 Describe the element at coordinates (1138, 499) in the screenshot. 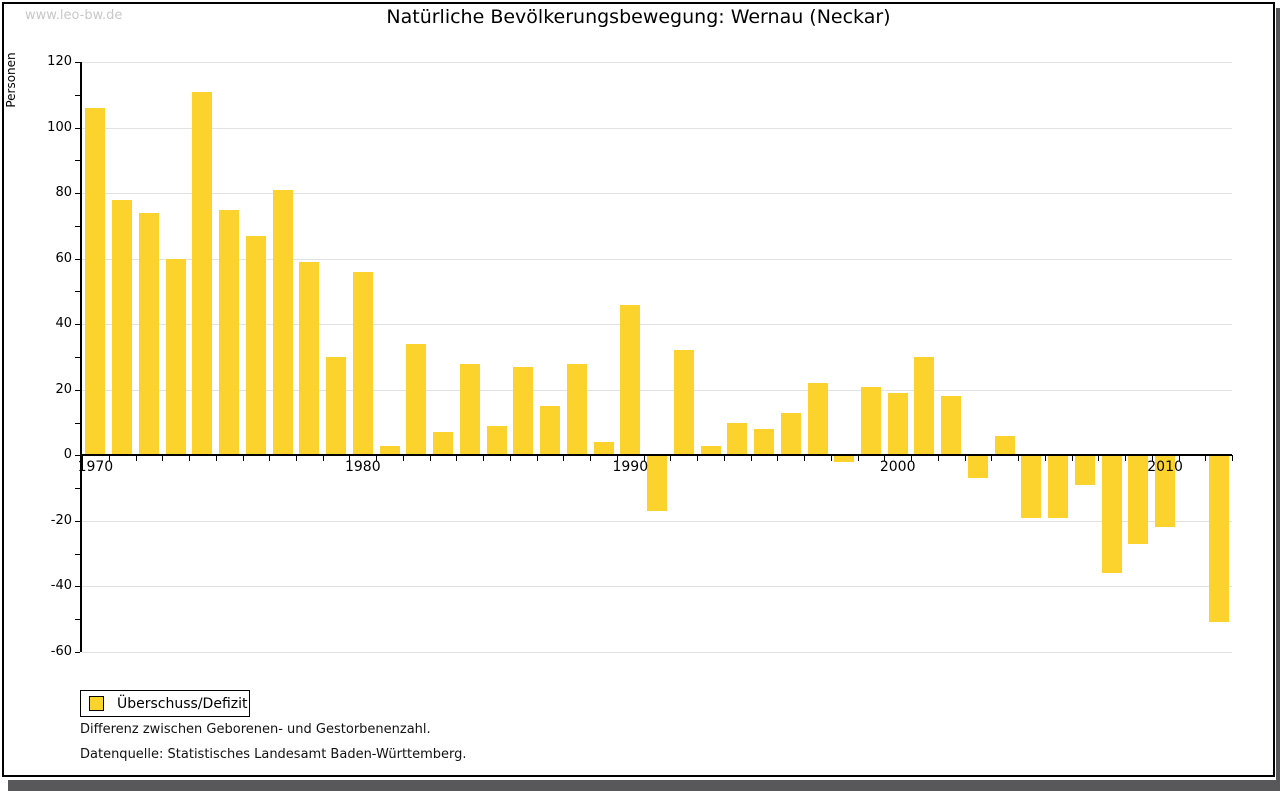

I see `bar-2009` at that location.